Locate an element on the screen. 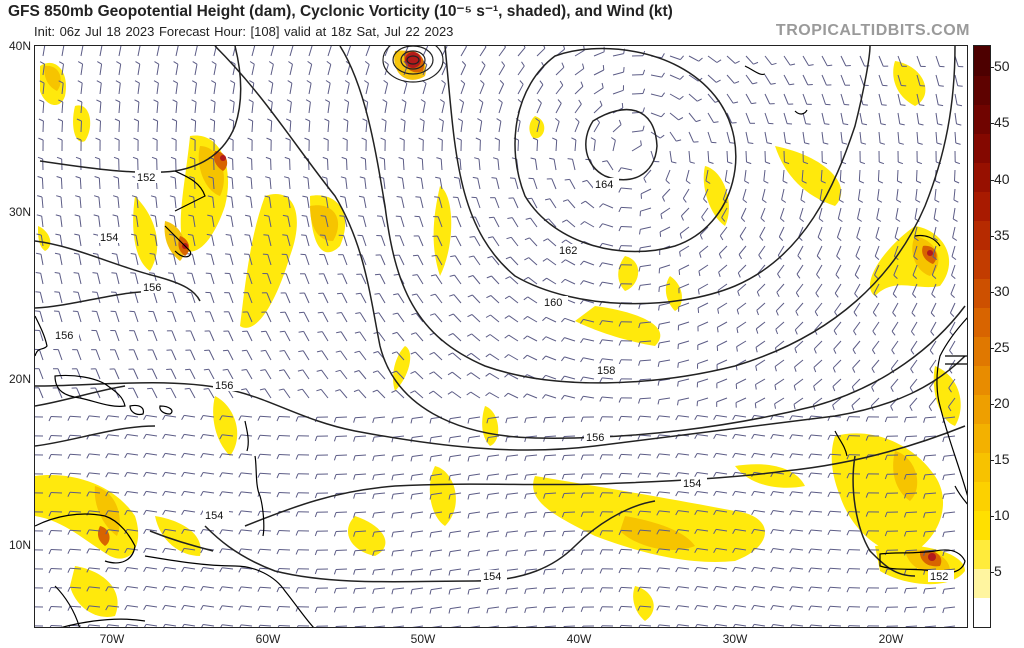  colorbar-tick-label: 10 is located at coordinates (1002, 514).